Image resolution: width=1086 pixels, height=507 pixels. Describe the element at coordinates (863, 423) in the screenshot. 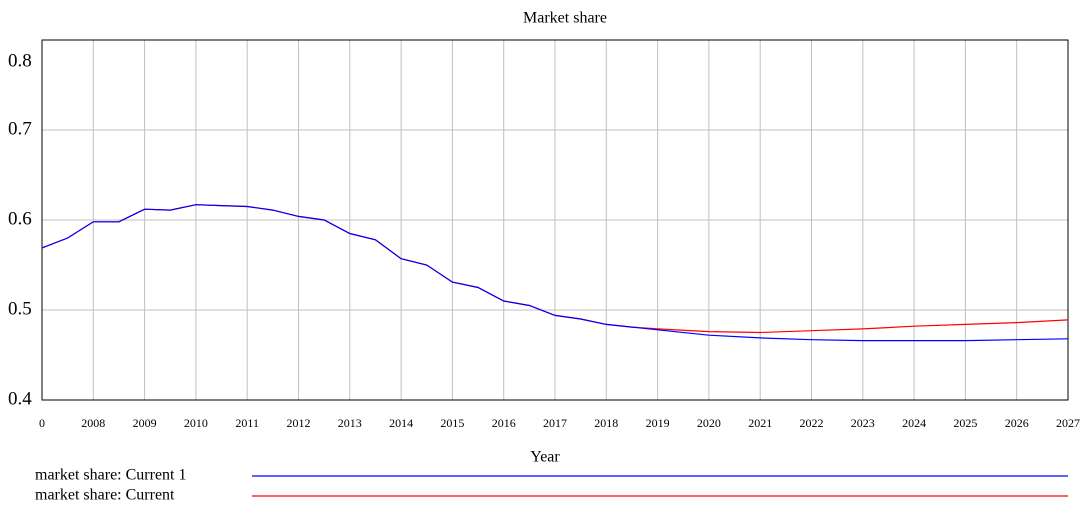

I see `x-tick-label: 2023` at that location.